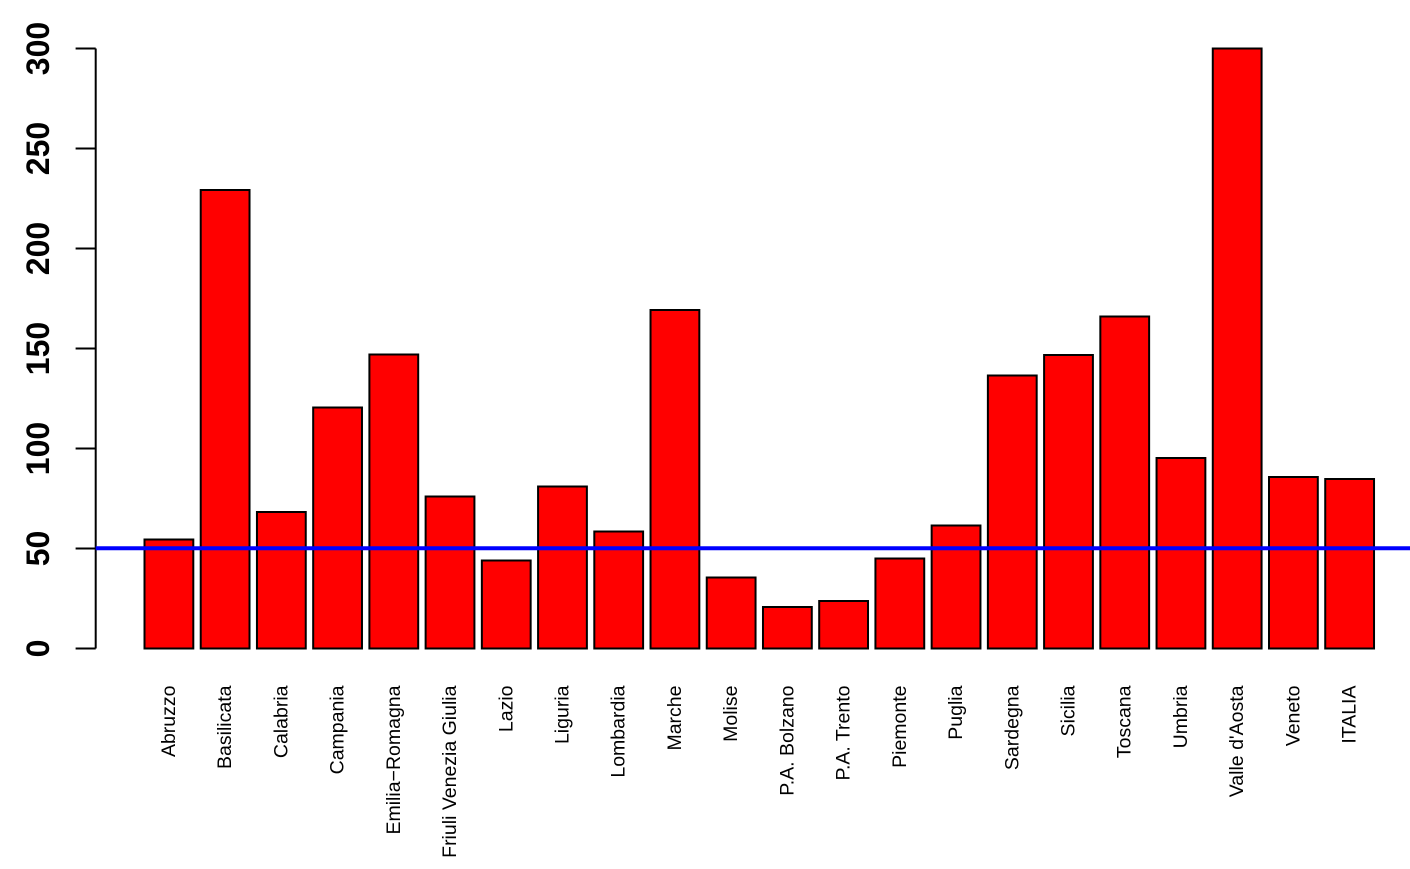  What do you see at coordinates (394, 759) in the screenshot?
I see `svg-text: Emilia−Romagna` at bounding box center [394, 759].